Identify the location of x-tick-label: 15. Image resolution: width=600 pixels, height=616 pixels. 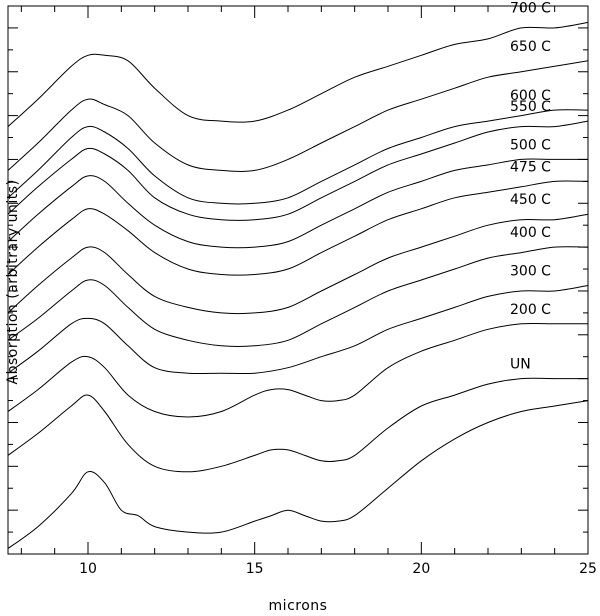
(255, 569).